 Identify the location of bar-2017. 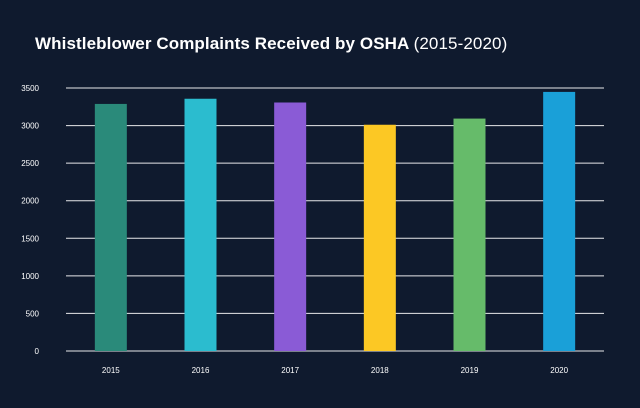
(290, 227).